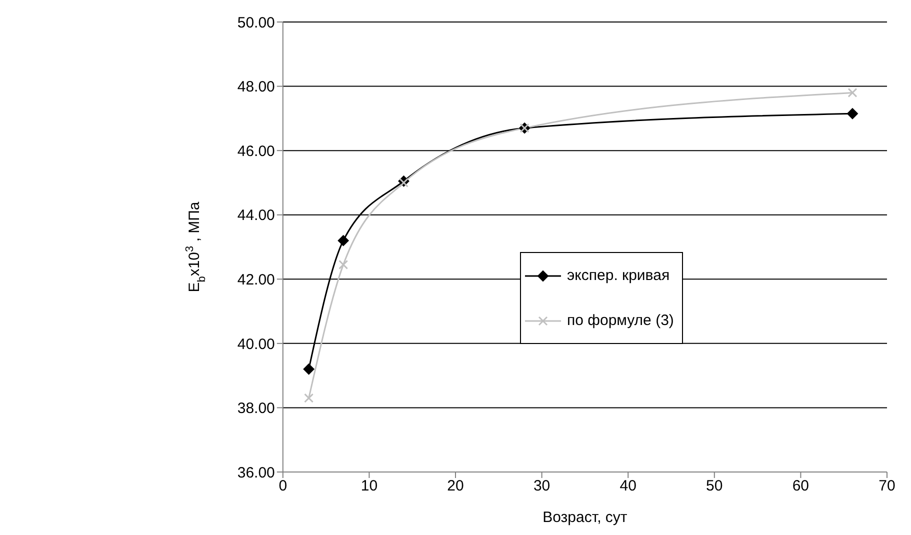  What do you see at coordinates (283, 486) in the screenshot?
I see `x-tick-label: 0` at bounding box center [283, 486].